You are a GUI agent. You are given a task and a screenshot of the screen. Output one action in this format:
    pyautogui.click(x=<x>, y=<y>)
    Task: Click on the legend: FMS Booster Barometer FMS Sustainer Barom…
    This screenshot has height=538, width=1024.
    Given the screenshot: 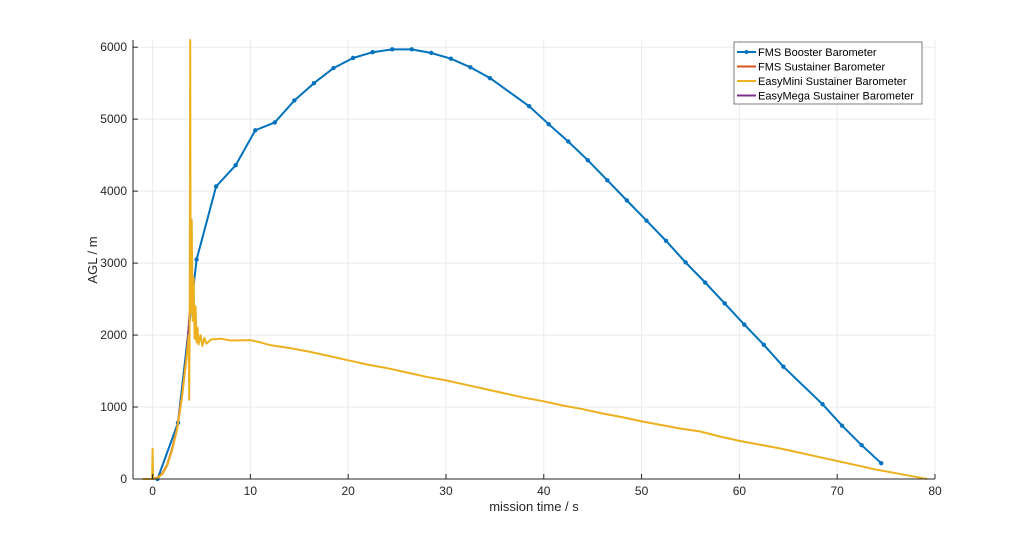 What is the action you would take?
    pyautogui.click(x=828, y=73)
    